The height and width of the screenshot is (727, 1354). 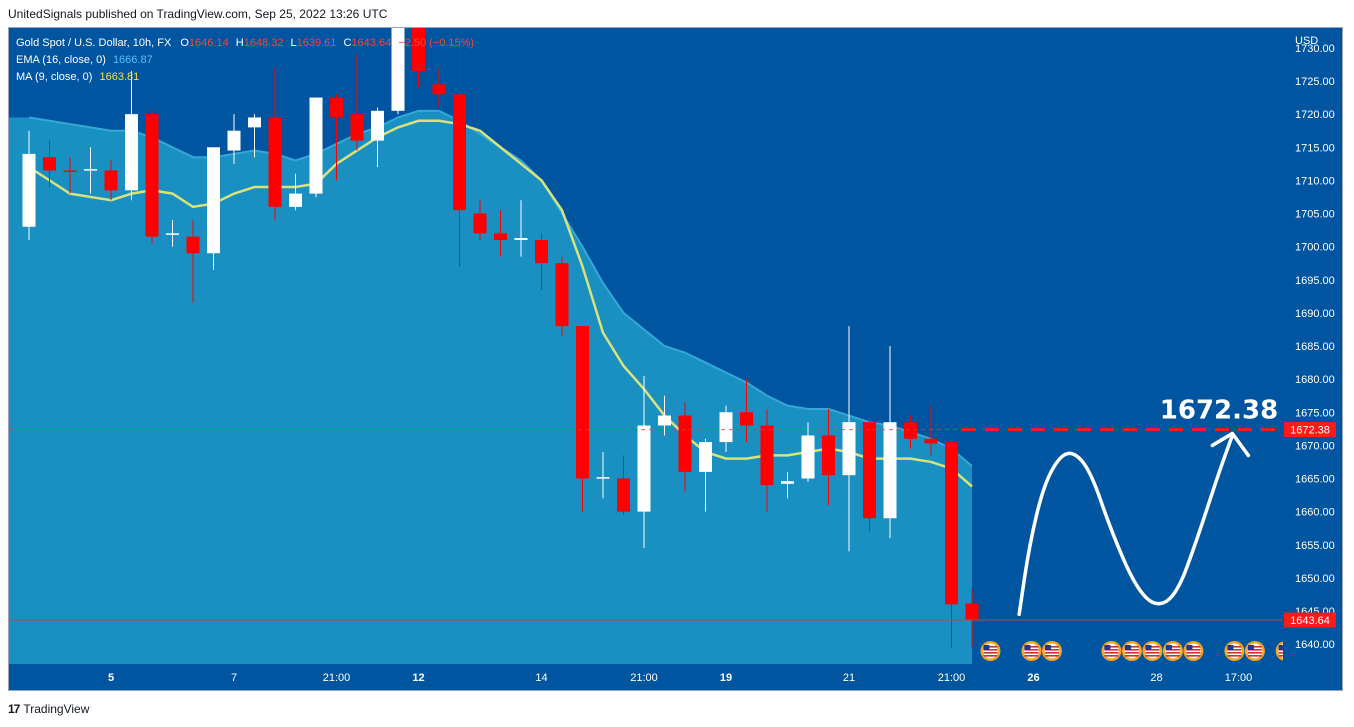 What do you see at coordinates (849, 678) in the screenshot?
I see `time-tick-label: 21` at bounding box center [849, 678].